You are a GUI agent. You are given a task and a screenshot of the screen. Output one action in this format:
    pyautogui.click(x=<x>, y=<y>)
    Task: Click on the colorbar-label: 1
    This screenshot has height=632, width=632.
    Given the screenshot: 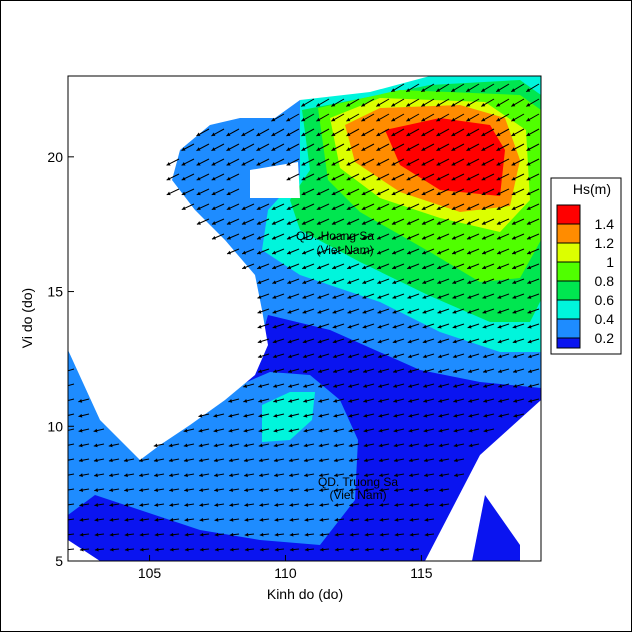 What is the action you would take?
    pyautogui.click(x=610, y=262)
    